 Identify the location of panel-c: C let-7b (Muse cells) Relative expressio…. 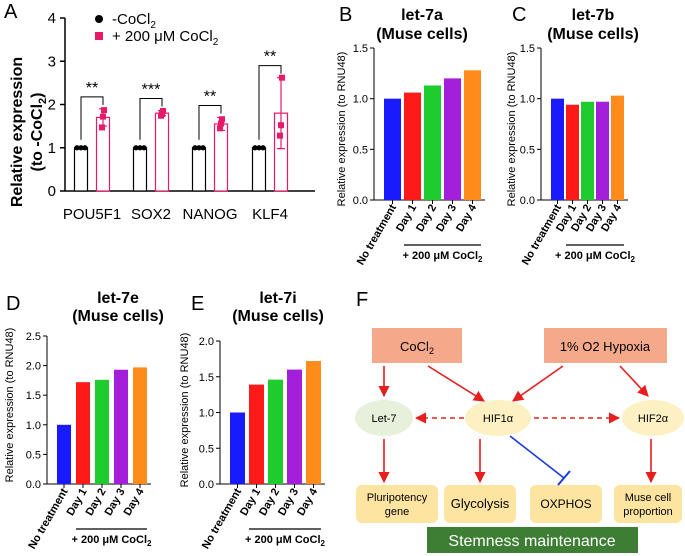
(572, 135).